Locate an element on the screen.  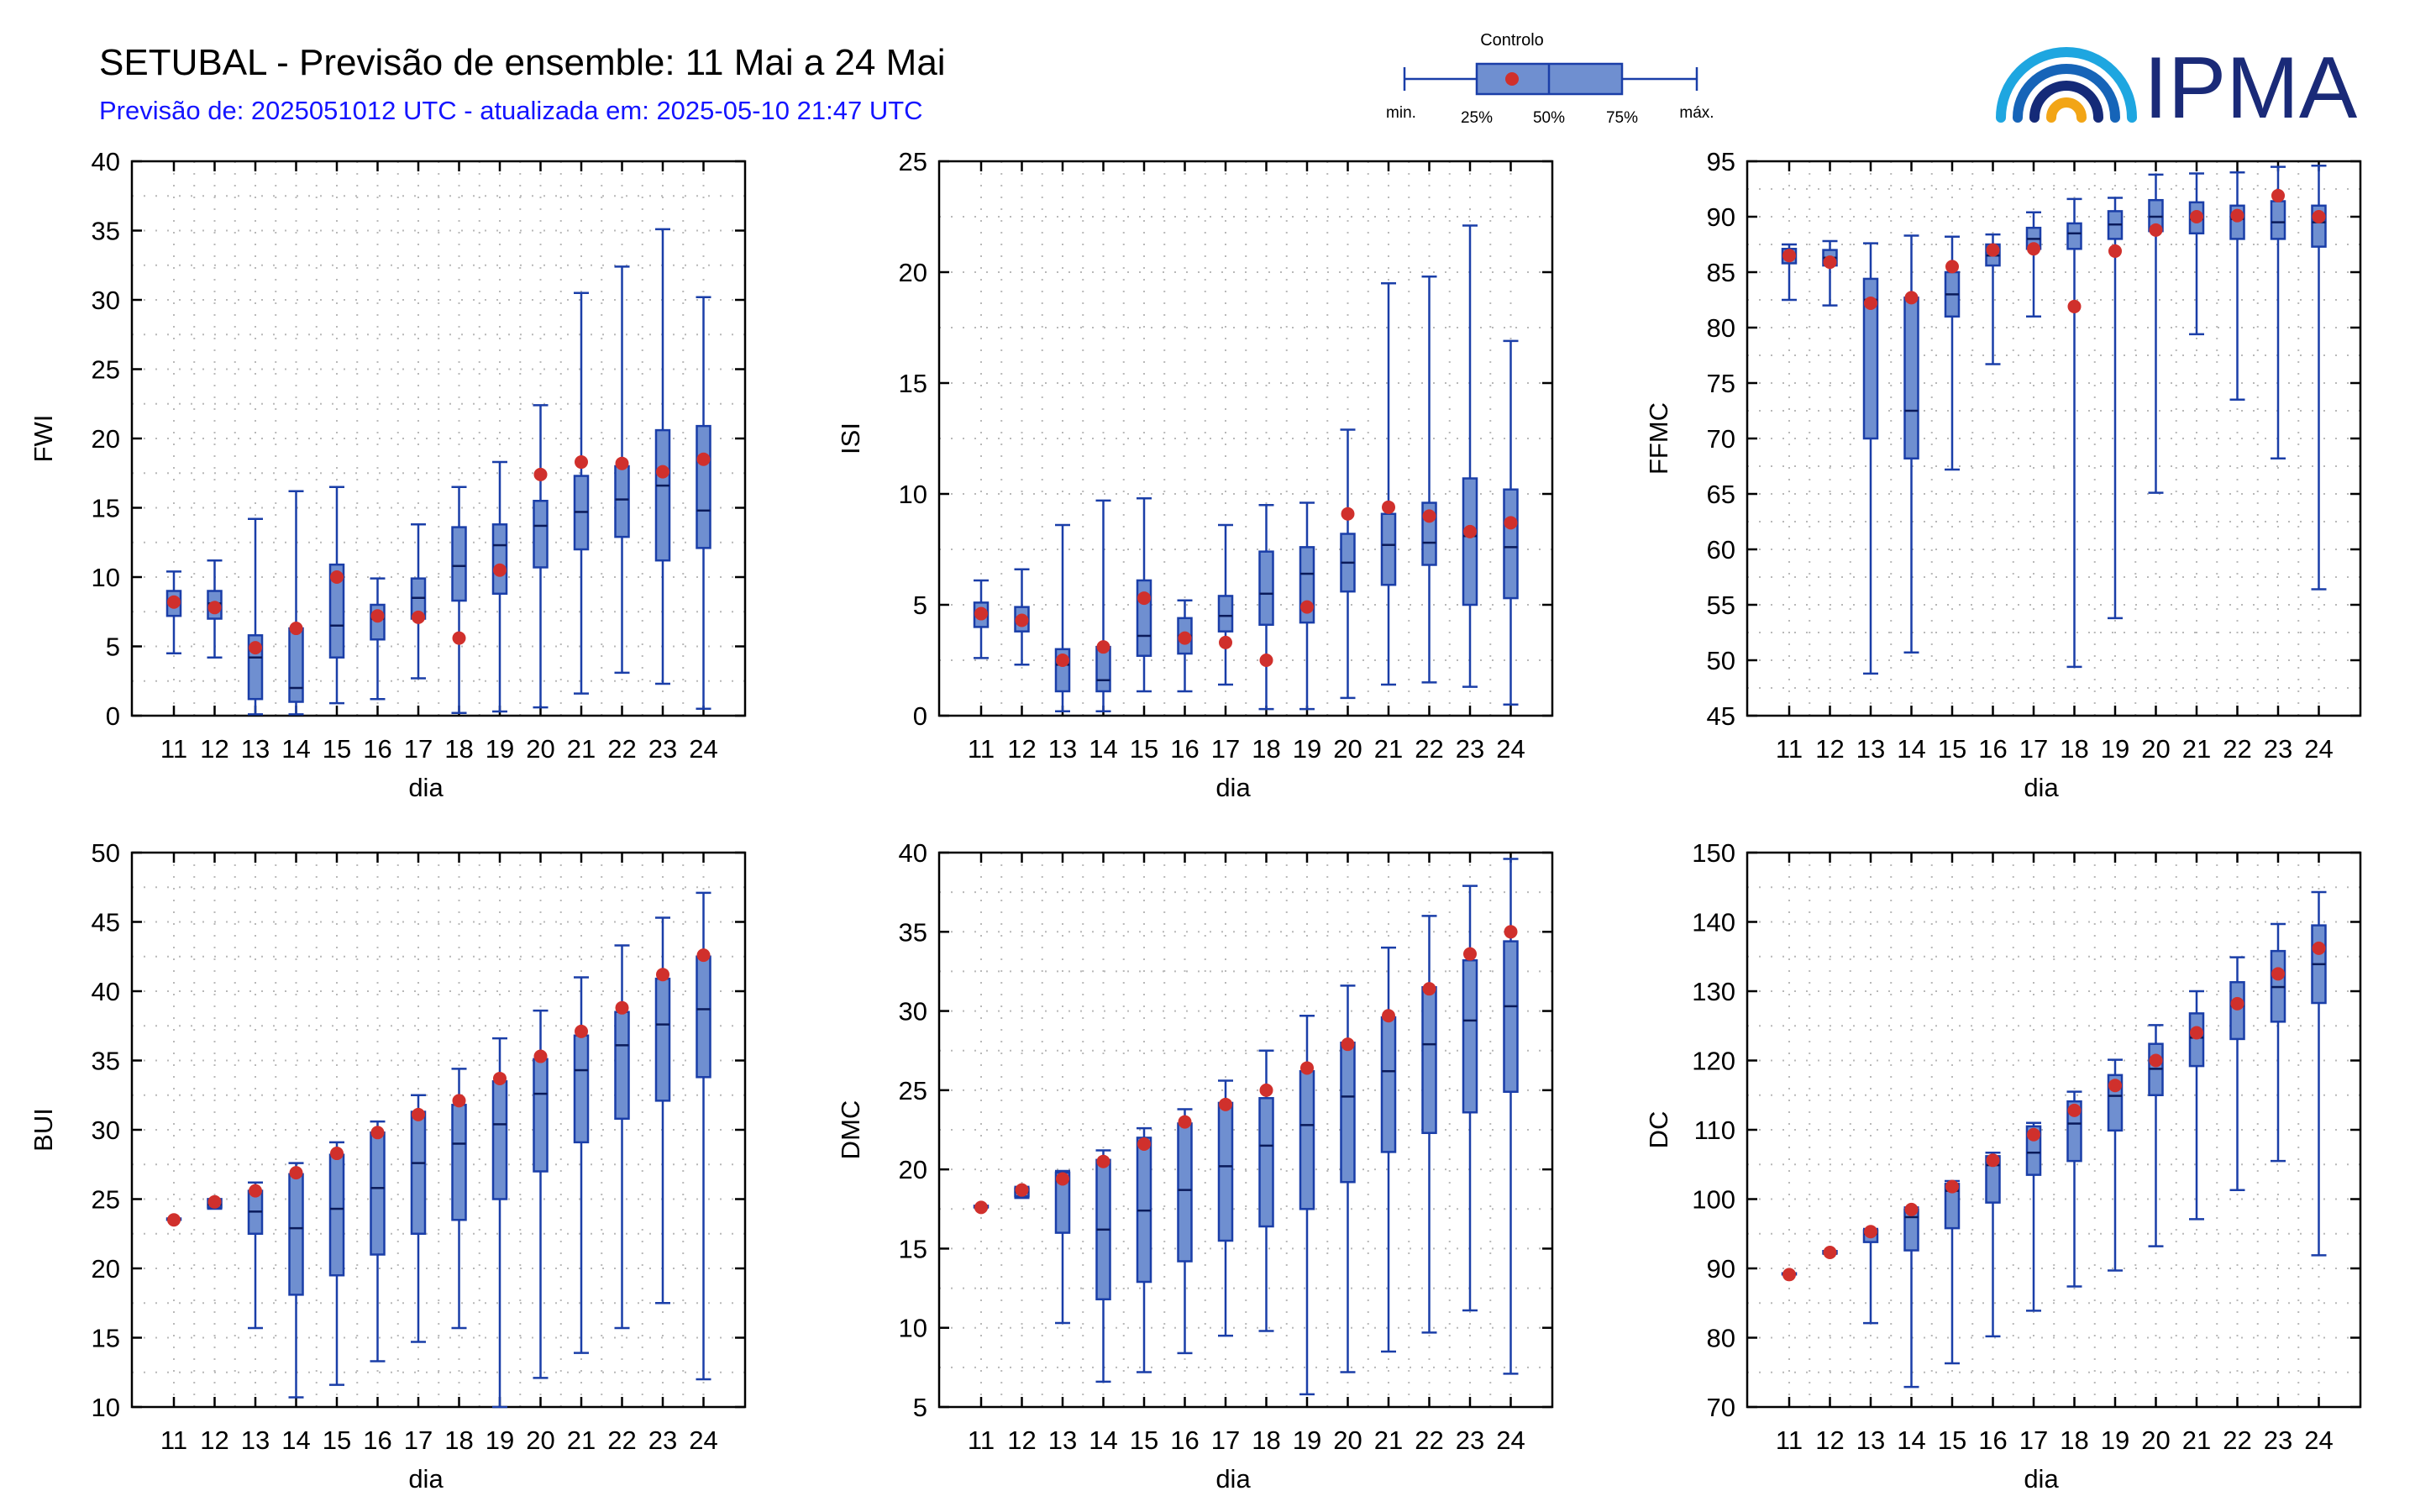
x-tick-label: 24 is located at coordinates (1510, 749).